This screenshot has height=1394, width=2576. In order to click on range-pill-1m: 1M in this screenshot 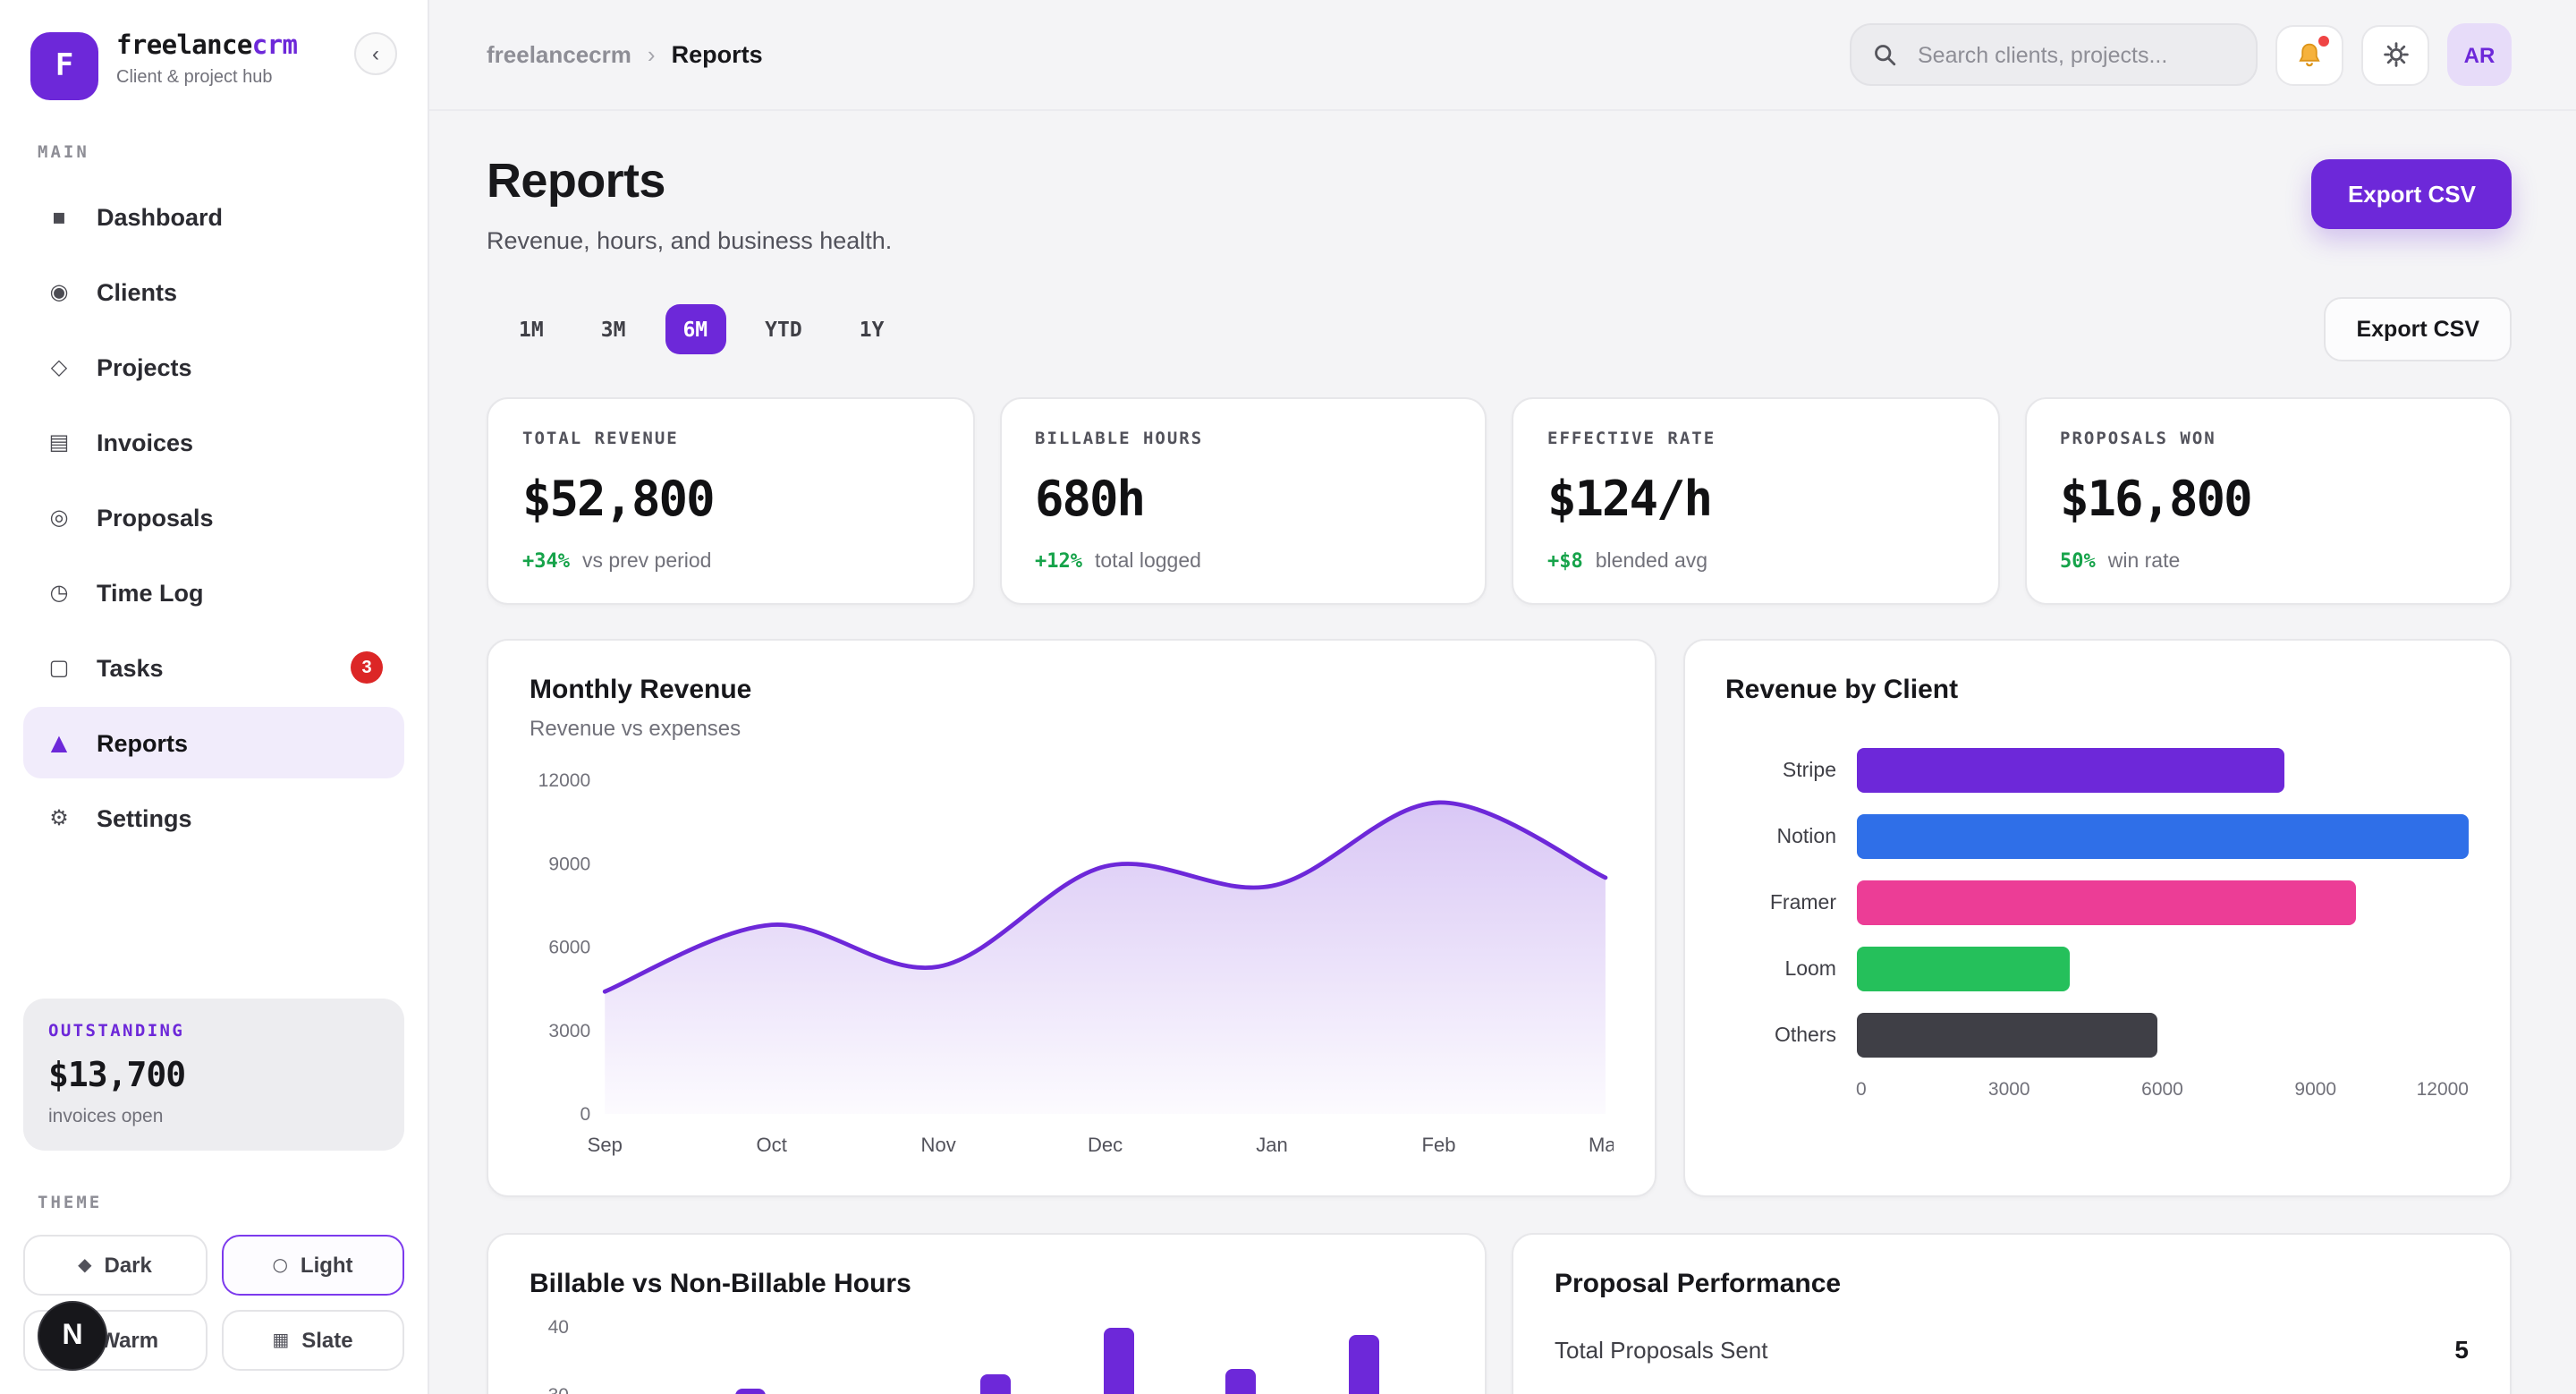, I will do `click(531, 329)`.